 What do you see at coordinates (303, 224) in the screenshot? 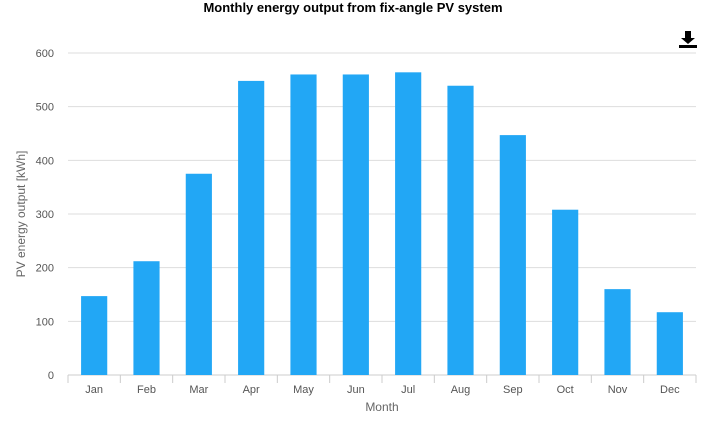
I see `bar-may` at bounding box center [303, 224].